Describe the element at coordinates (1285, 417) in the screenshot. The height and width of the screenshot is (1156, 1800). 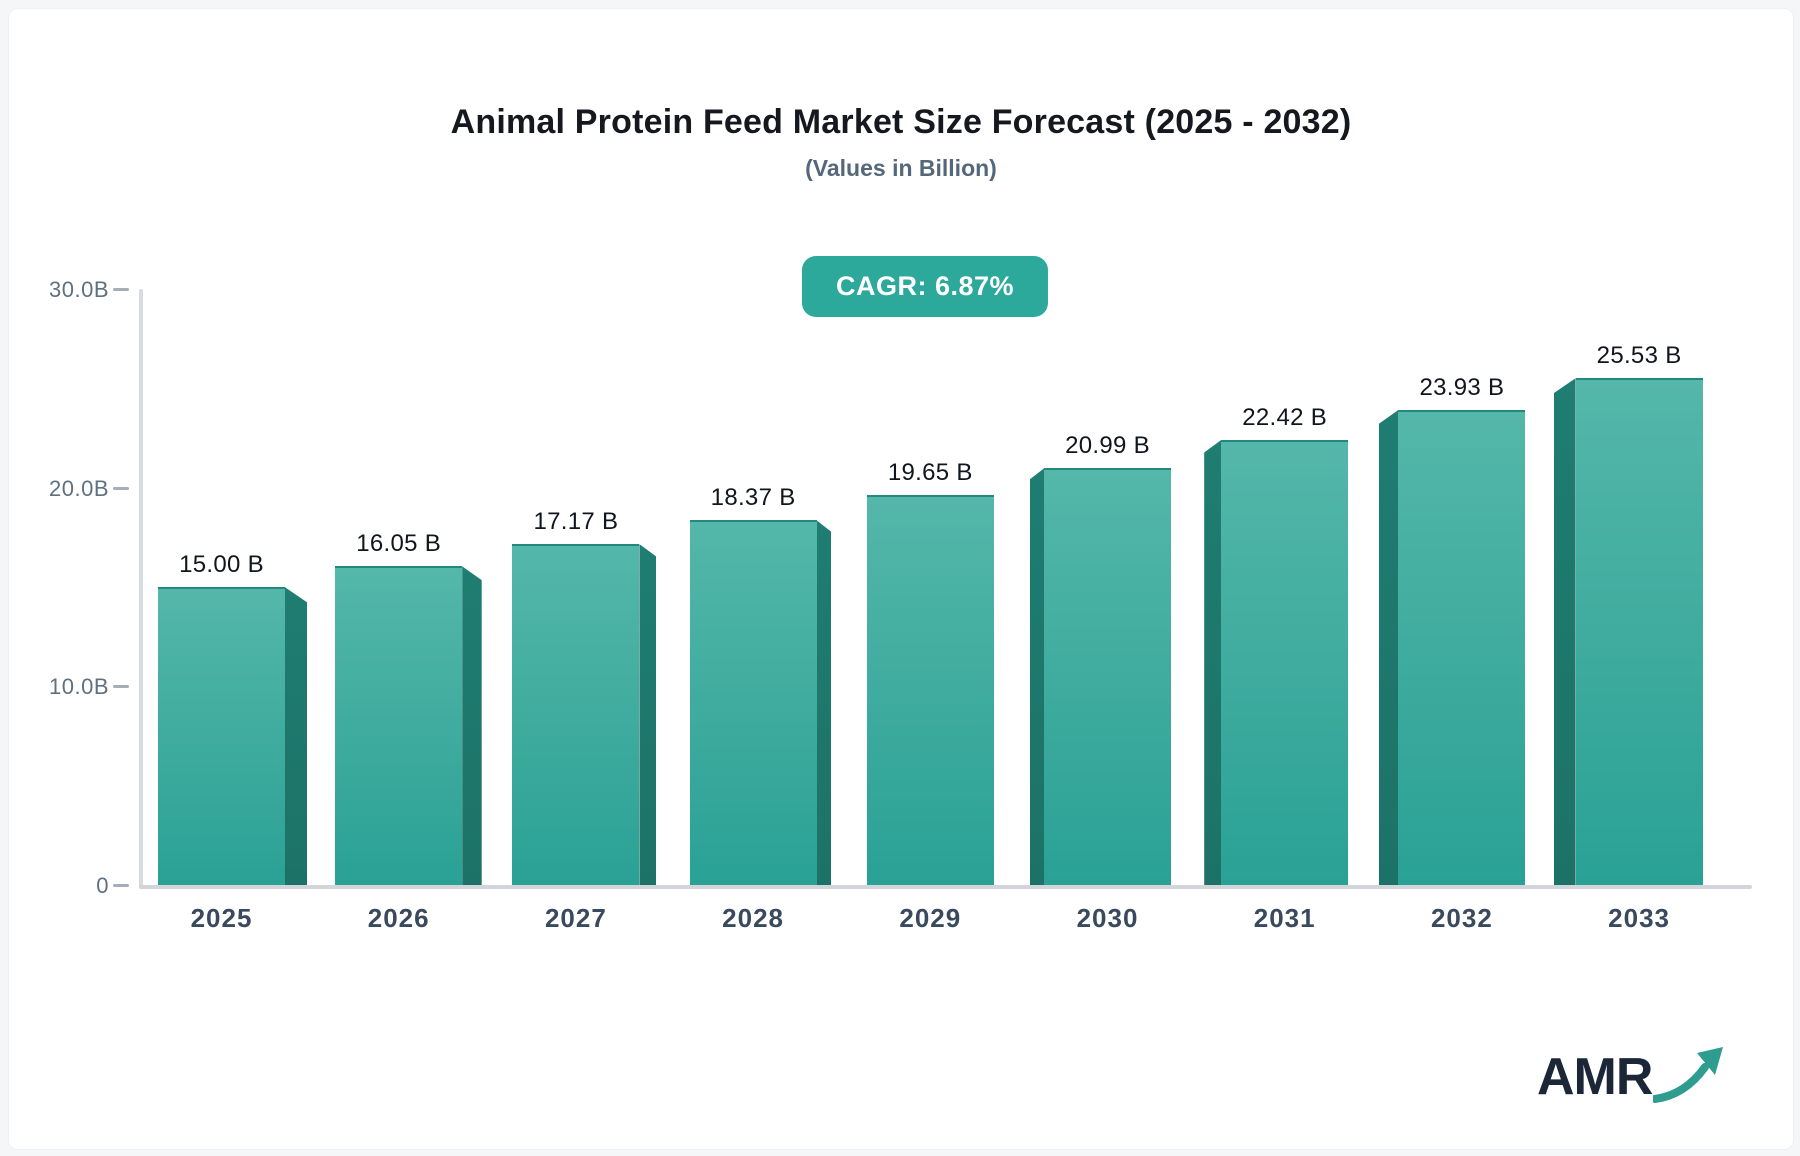
I see `bar-value-label: 22.42 B` at that location.